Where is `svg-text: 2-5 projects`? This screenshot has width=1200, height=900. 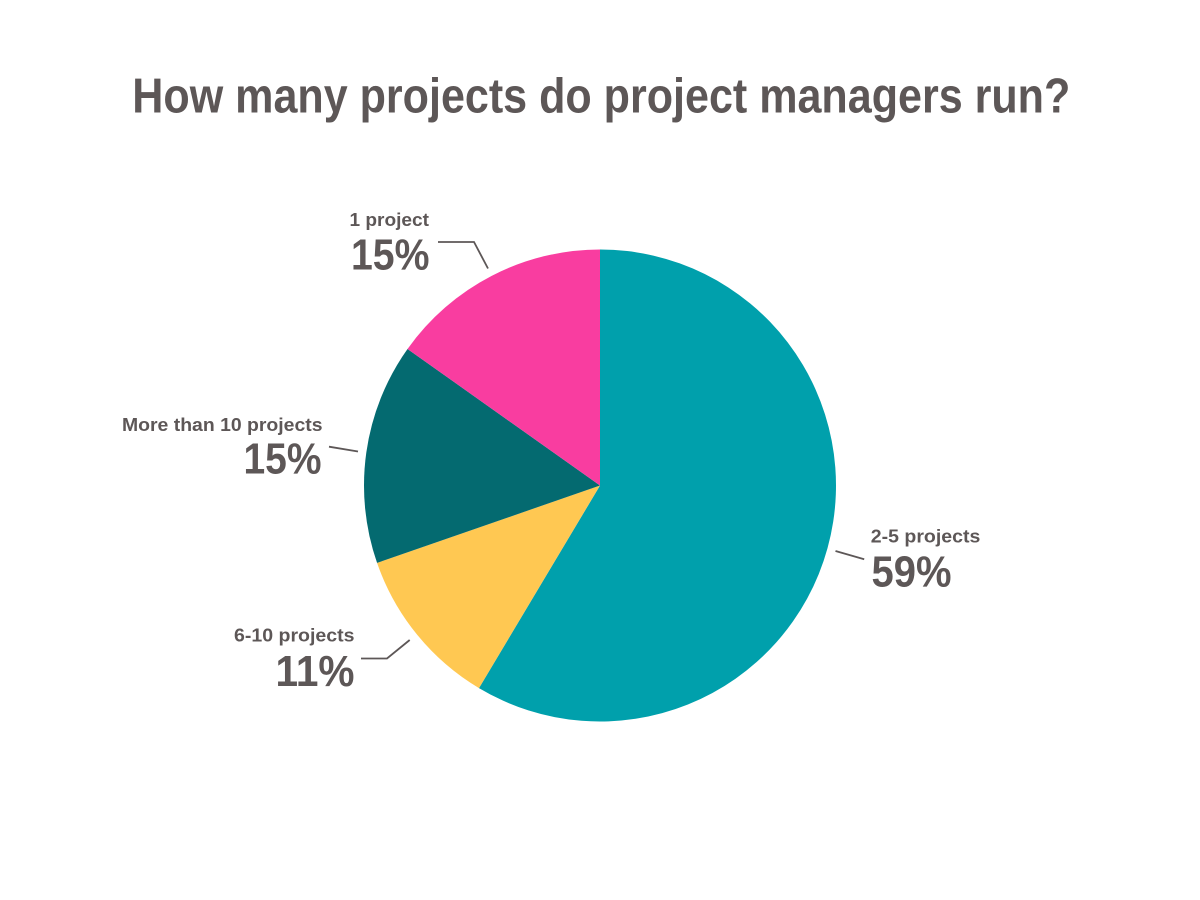
svg-text: 2-5 projects is located at coordinates (926, 537).